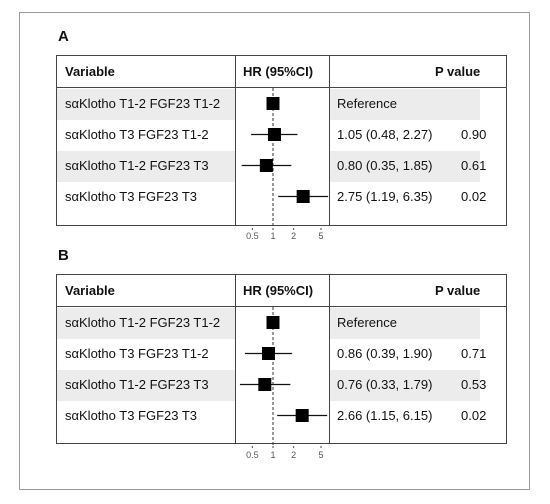  I want to click on hr-value-text: 0.76 (0.33, 1.79), so click(385, 384).